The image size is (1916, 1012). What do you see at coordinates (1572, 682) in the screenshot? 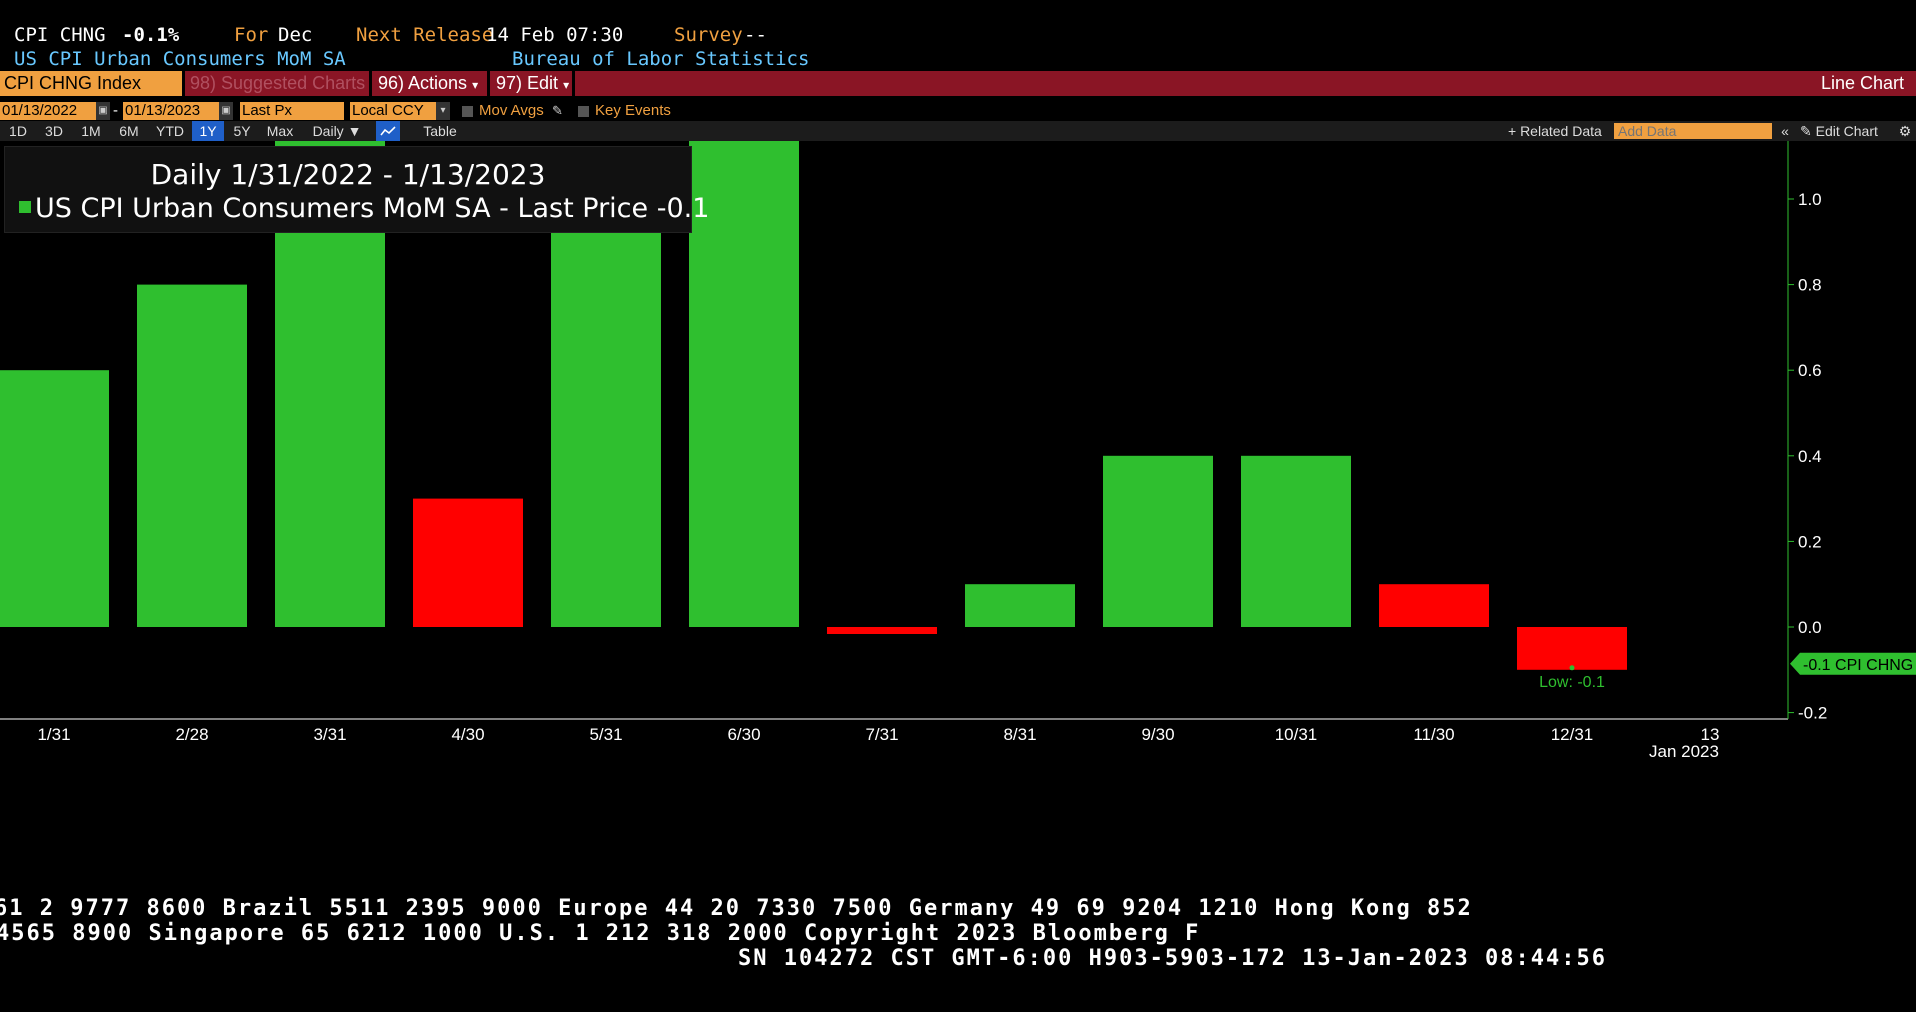
I see `low-label: Low: -0.1` at bounding box center [1572, 682].